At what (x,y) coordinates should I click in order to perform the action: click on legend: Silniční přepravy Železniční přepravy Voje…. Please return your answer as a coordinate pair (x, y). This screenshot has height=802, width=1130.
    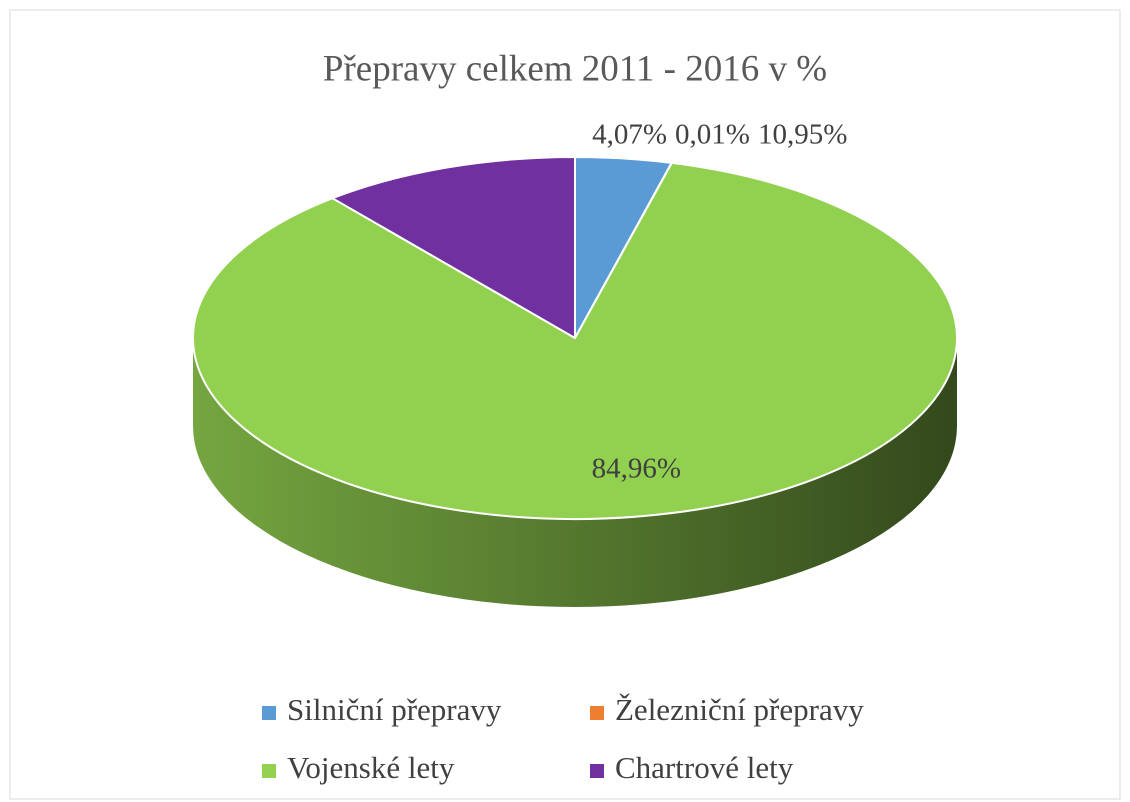
    Looking at the image, I should click on (563, 738).